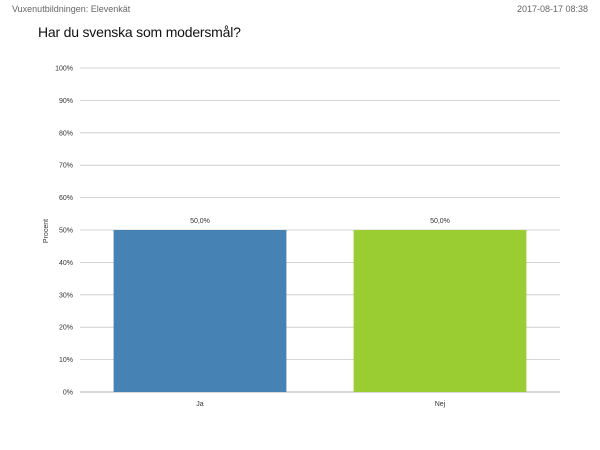  I want to click on bar-ja, so click(200, 311).